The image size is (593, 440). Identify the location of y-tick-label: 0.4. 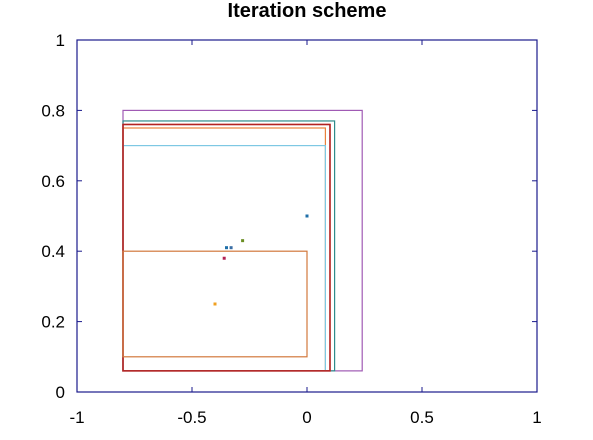
(53, 251).